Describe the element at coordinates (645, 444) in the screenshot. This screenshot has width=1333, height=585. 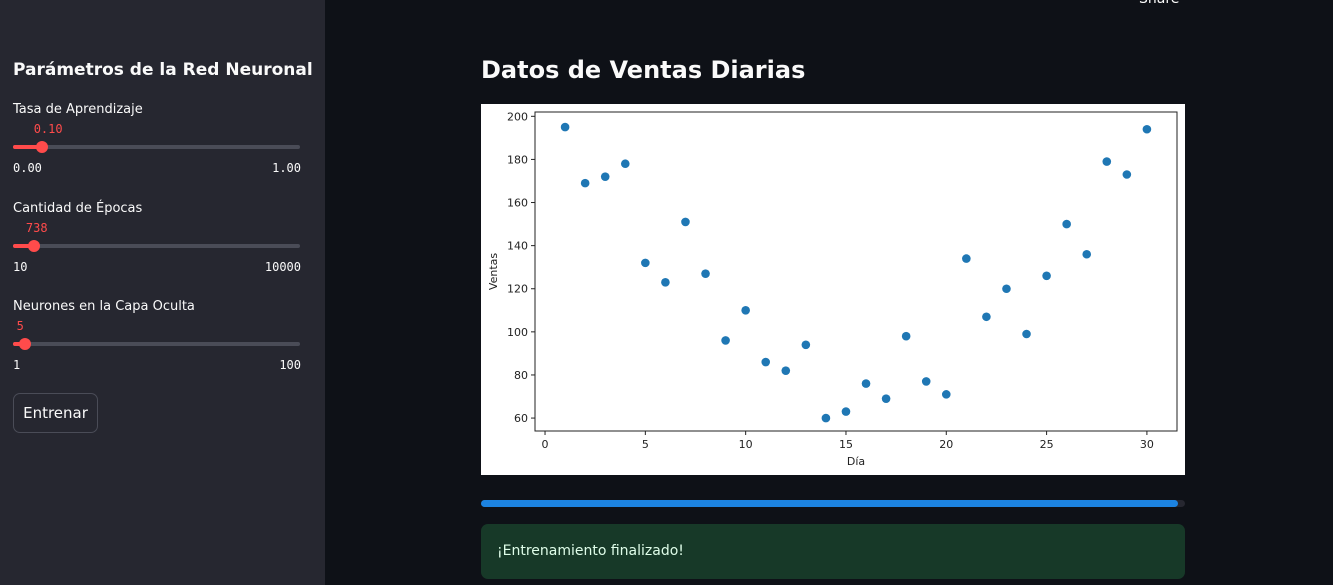
I see `x-tick-label: 5` at that location.